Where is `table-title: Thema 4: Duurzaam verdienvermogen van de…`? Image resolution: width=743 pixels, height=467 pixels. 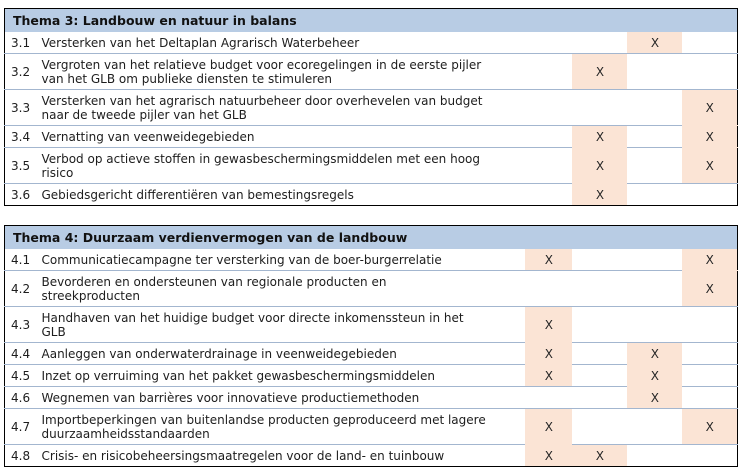 table-title: Thema 4: Duurzaam verdienvermogen van de… is located at coordinates (371, 237).